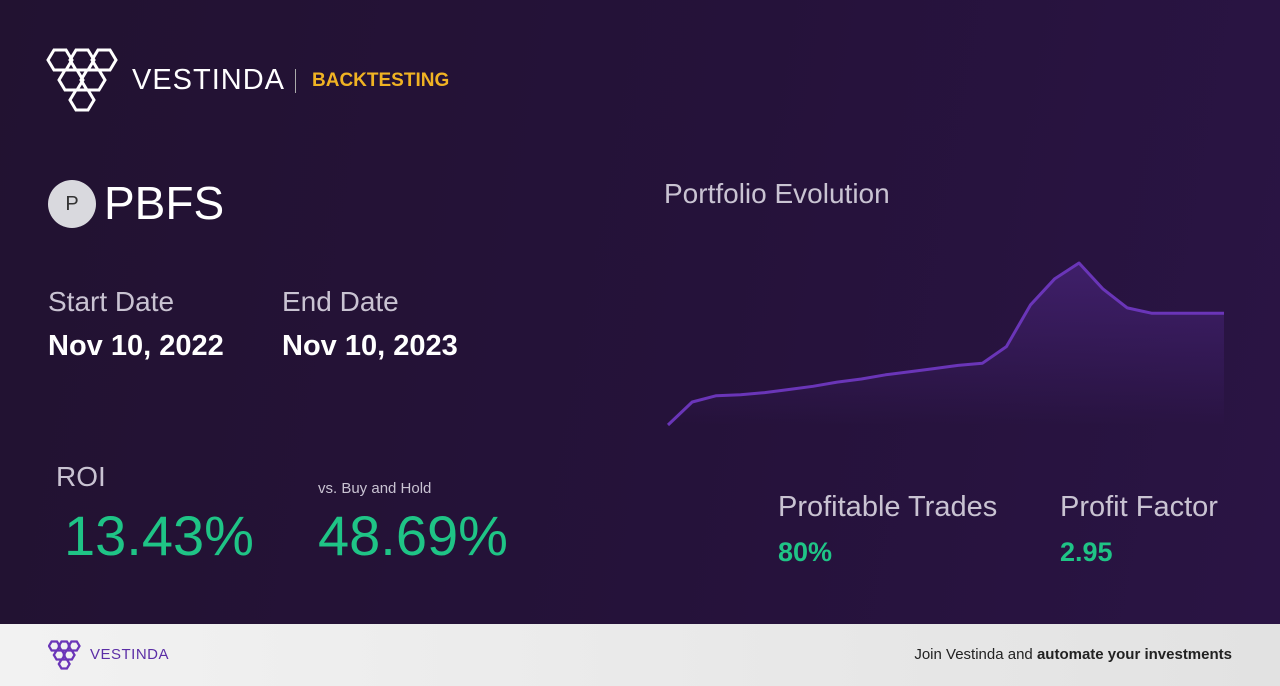 The image size is (1280, 686). What do you see at coordinates (130, 654) in the screenshot?
I see `footer-brand: VESTINDA` at bounding box center [130, 654].